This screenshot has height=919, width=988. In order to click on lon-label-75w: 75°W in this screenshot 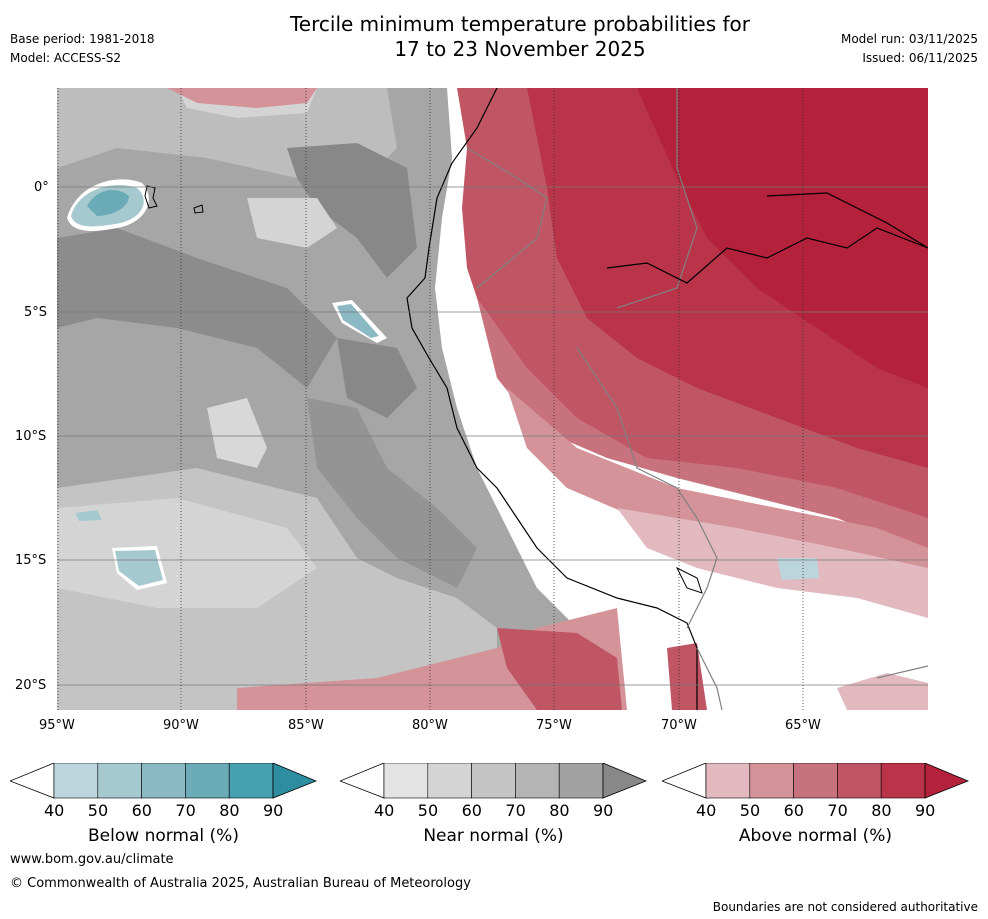, I will do `click(554, 725)`.